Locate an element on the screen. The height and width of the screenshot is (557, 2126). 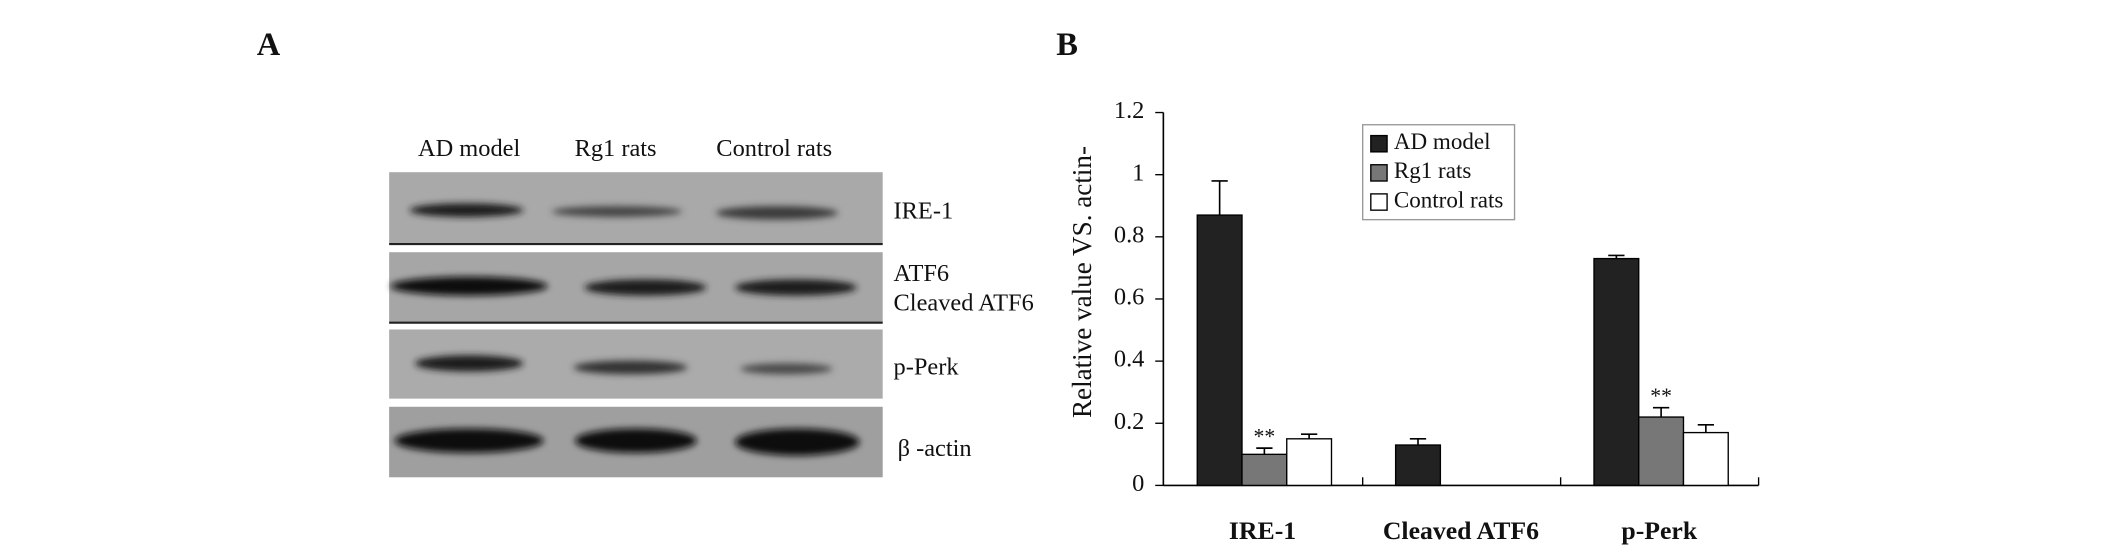
y-tick-label: 0.8 is located at coordinates (1129, 234).